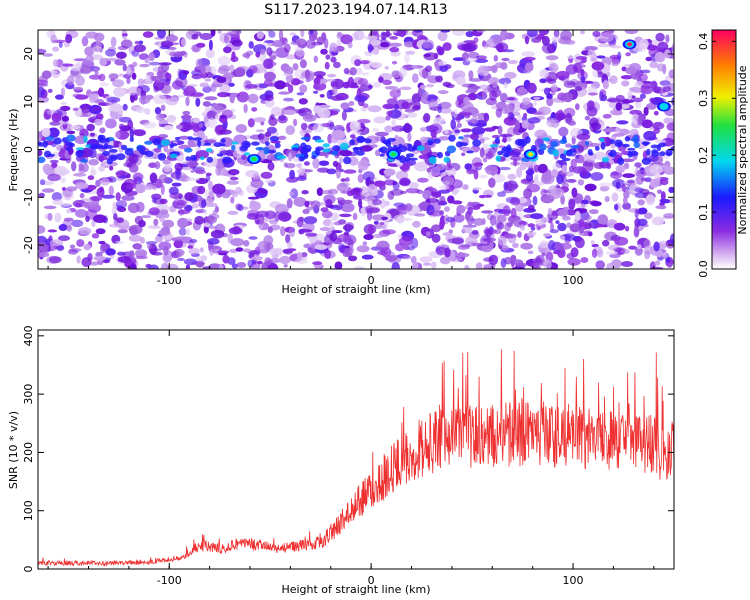  I want to click on snr-xtick-label: -100, so click(169, 580).